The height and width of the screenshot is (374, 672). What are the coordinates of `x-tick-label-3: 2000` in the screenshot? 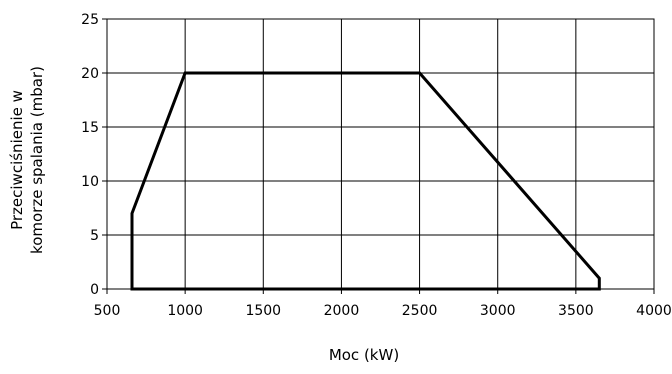 It's located at (342, 311).